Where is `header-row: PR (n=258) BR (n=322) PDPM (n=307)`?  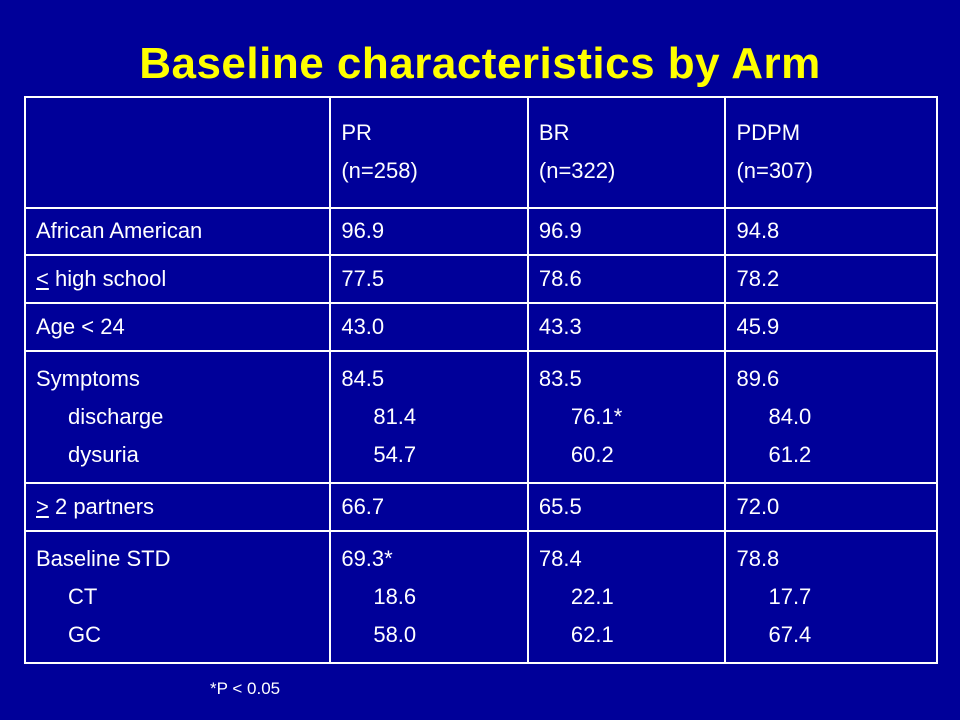 header-row: PR (n=258) BR (n=322) PDPM (n=307) is located at coordinates (480, 152).